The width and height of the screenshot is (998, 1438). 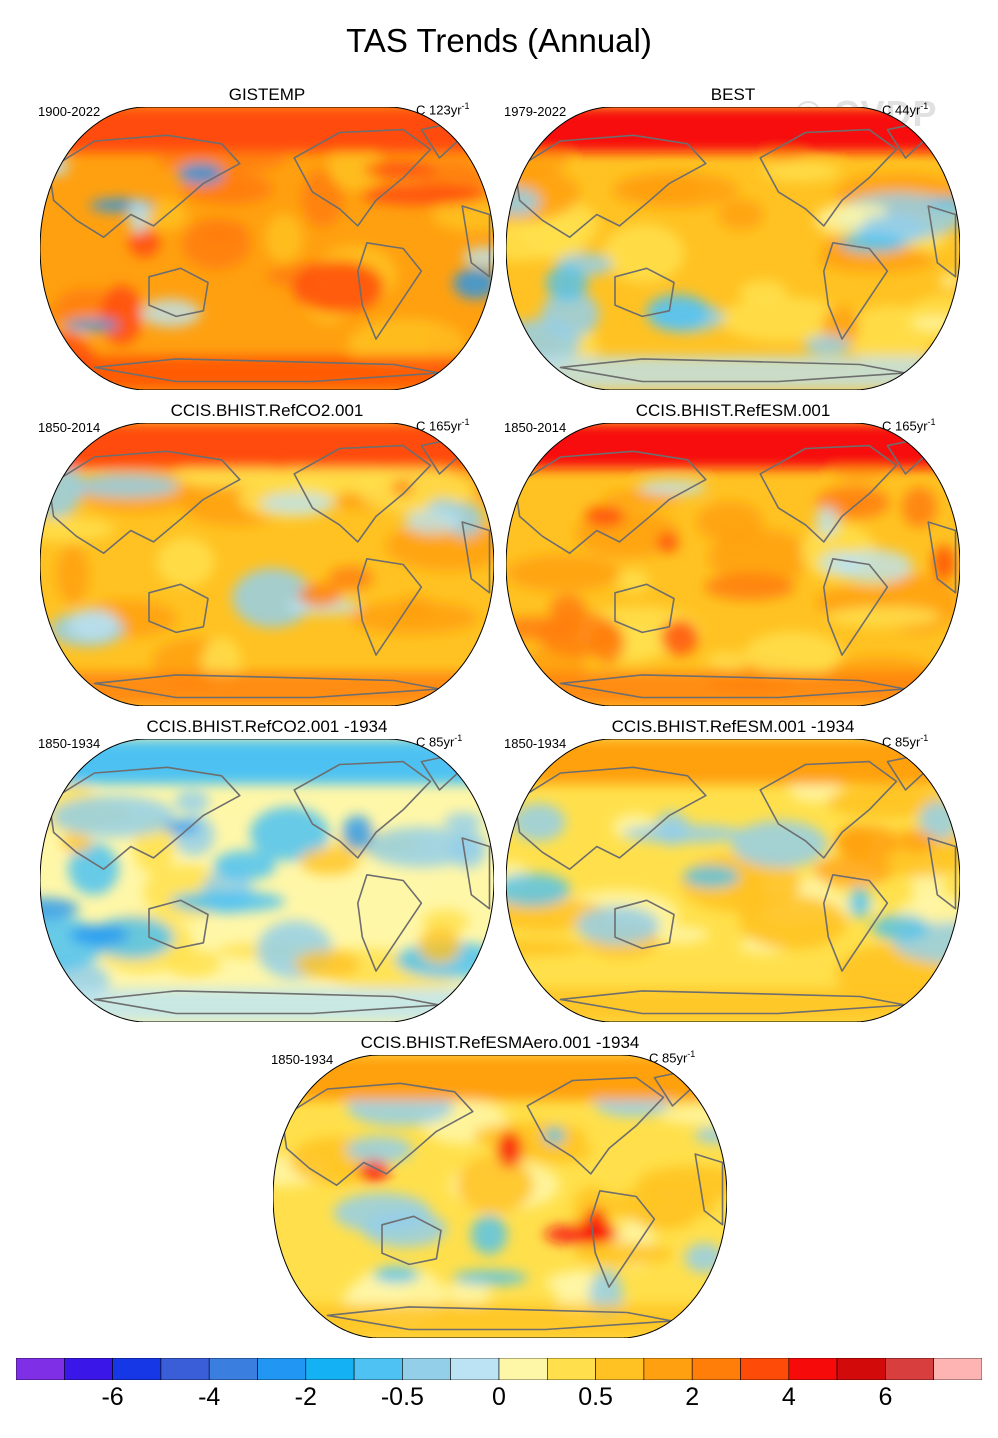 I want to click on figure-title: TAS Trends (Annual), so click(x=499, y=40).